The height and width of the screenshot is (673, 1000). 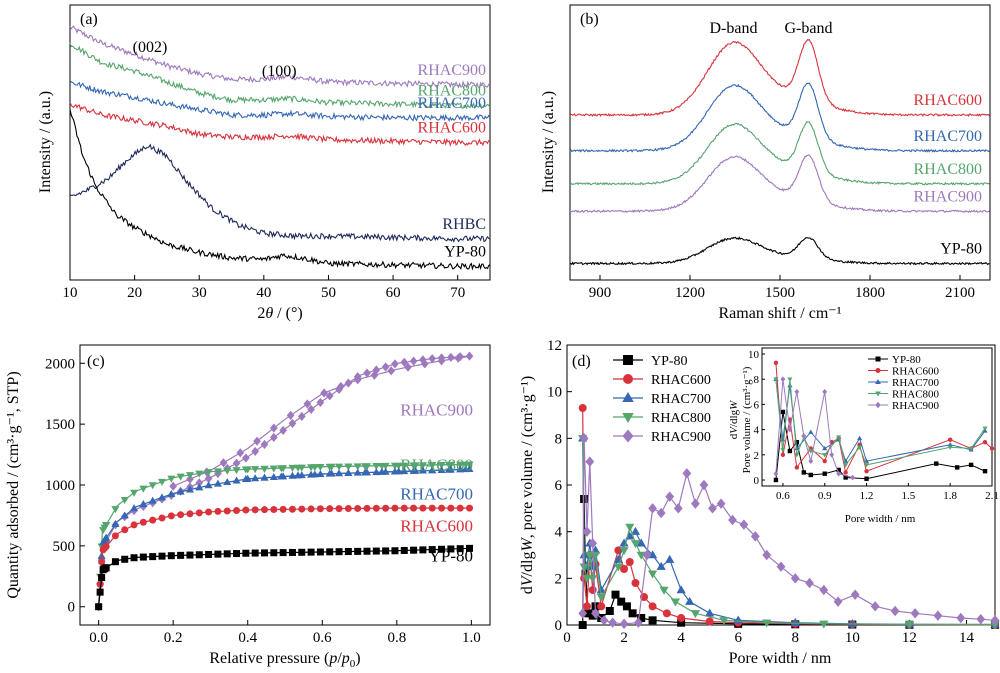 I want to click on y-tick-label: 12, so click(x=554, y=346).